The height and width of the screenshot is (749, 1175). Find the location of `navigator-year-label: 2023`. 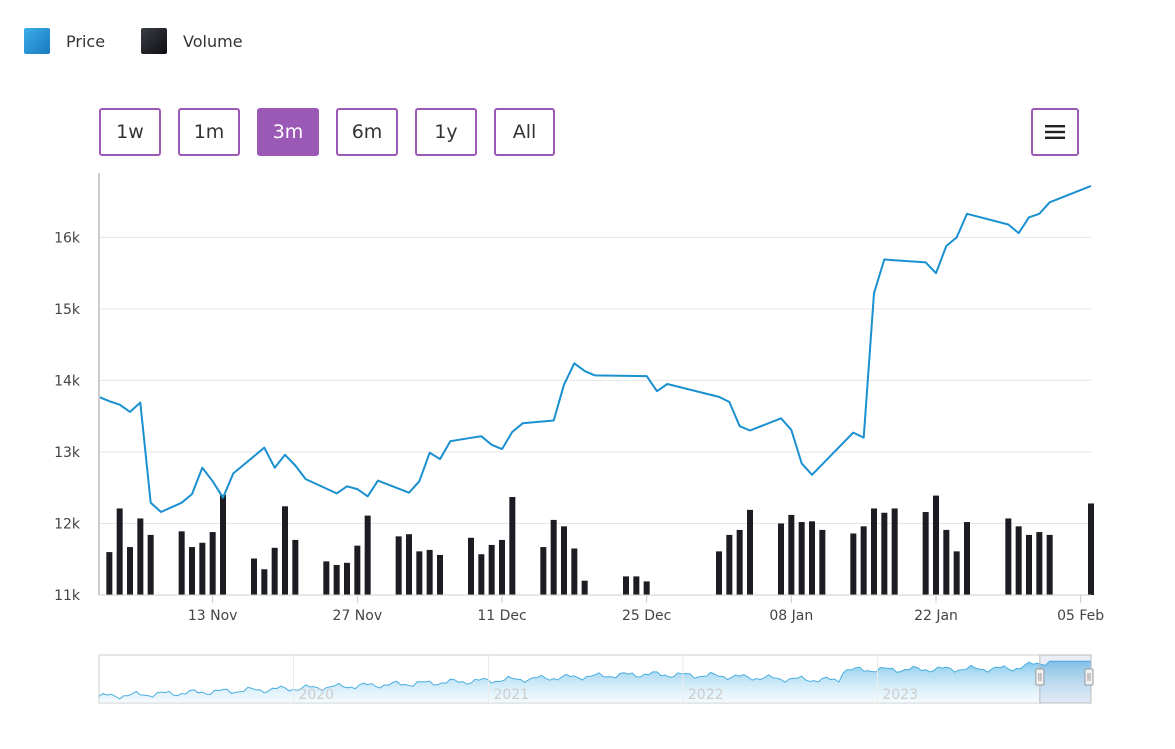

navigator-year-label: 2023 is located at coordinates (900, 695).